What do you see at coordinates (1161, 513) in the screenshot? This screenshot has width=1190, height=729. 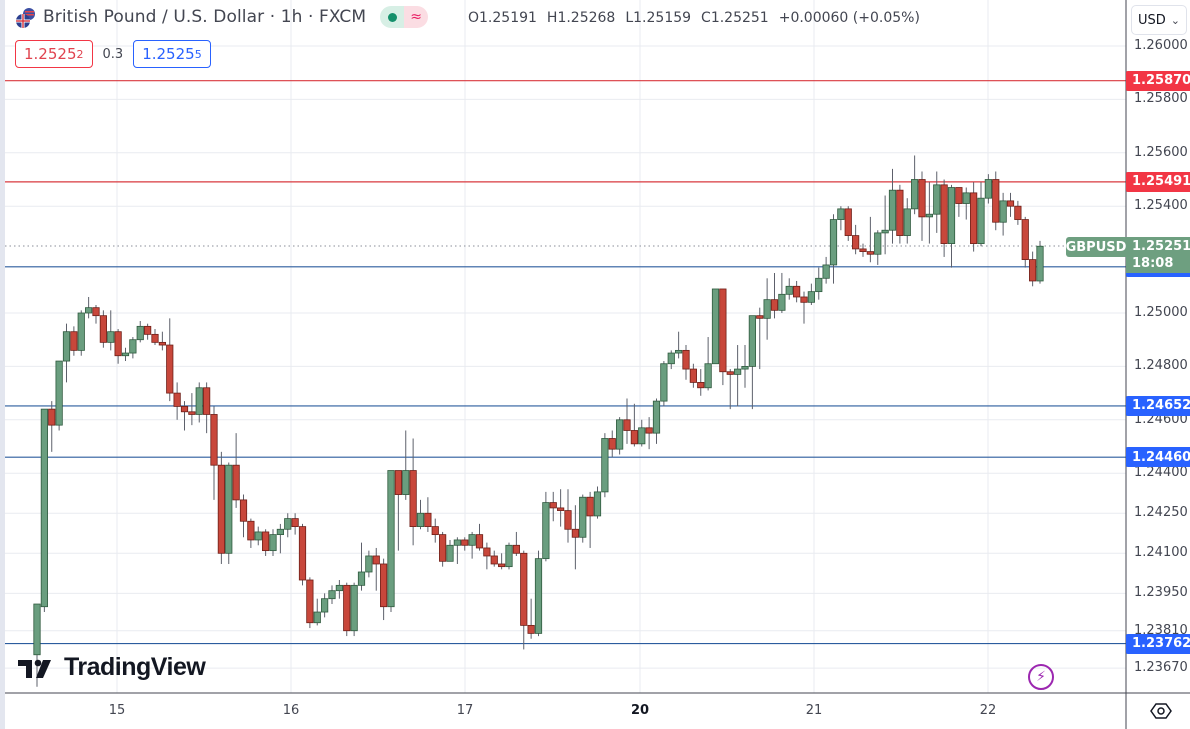 I see `price-tick-label: 1.24250` at bounding box center [1161, 513].